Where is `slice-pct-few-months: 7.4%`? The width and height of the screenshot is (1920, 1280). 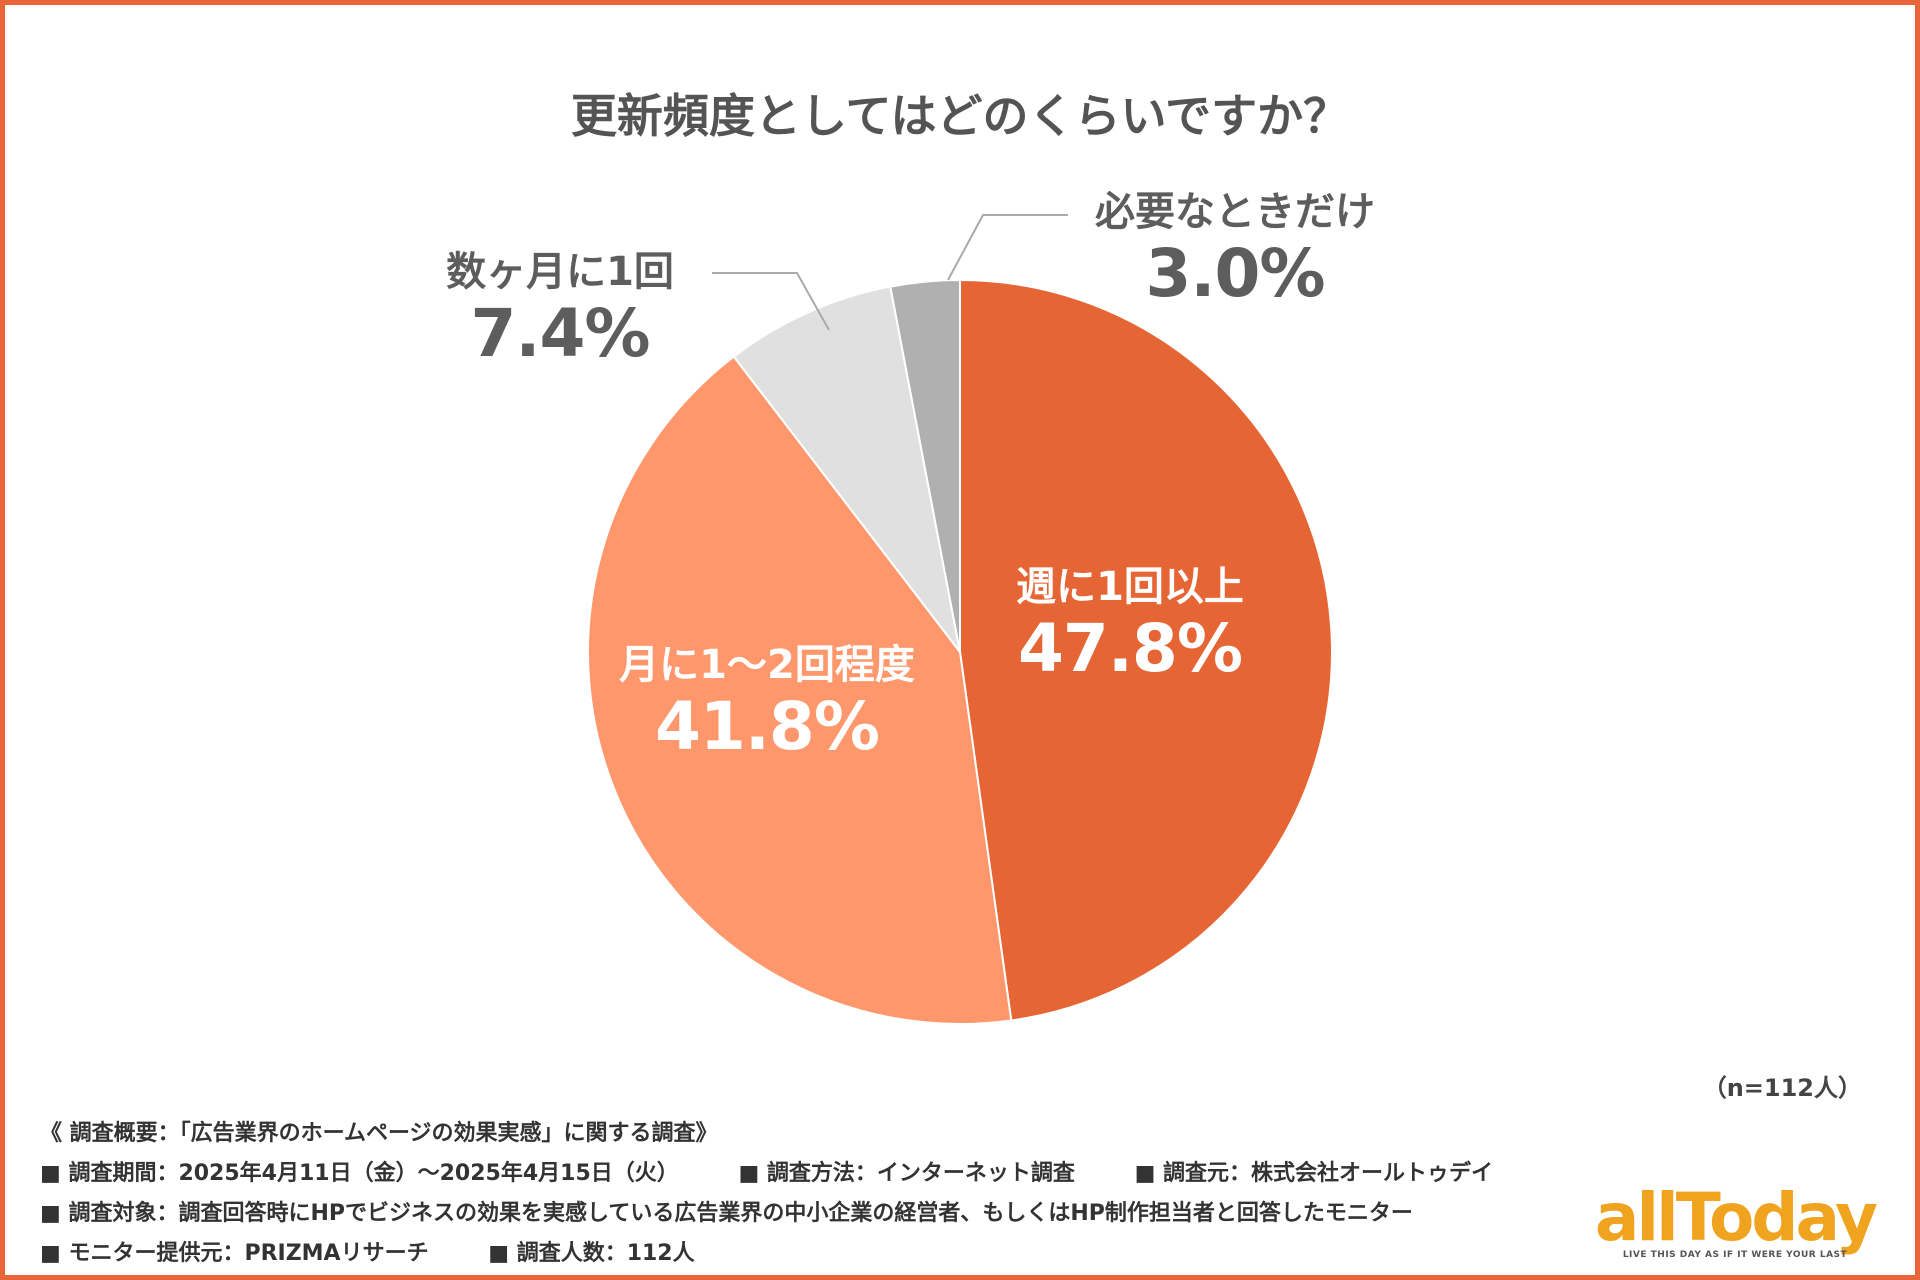
slice-pct-few-months: 7.4% is located at coordinates (560, 333).